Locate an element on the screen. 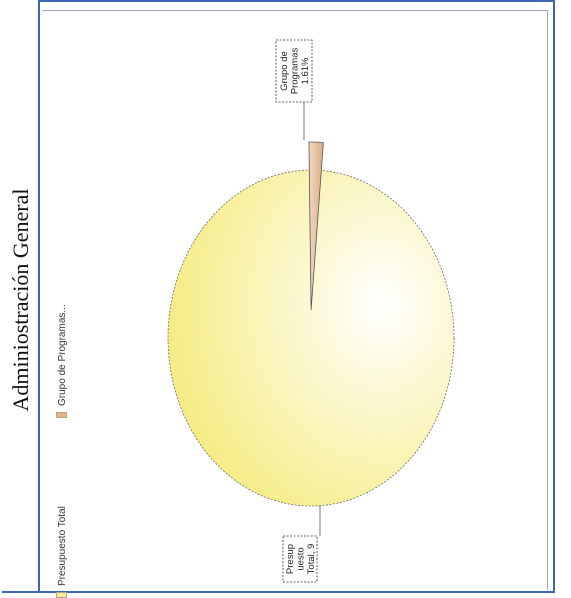 The height and width of the screenshot is (598, 571). callout-grupo-programas: Grupo deProgramas1.61% is located at coordinates (294, 89).